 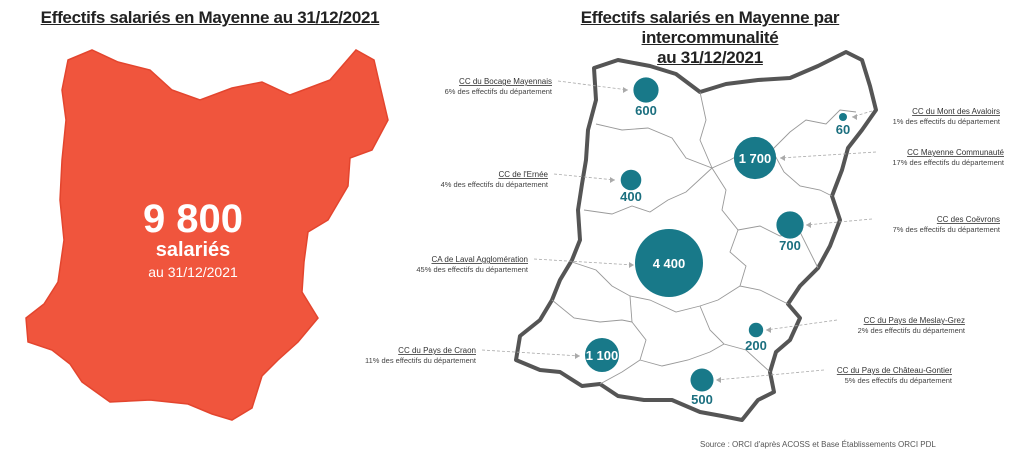 What do you see at coordinates (756, 345) in the screenshot?
I see `bubble-value-label-6: 200` at bounding box center [756, 345].